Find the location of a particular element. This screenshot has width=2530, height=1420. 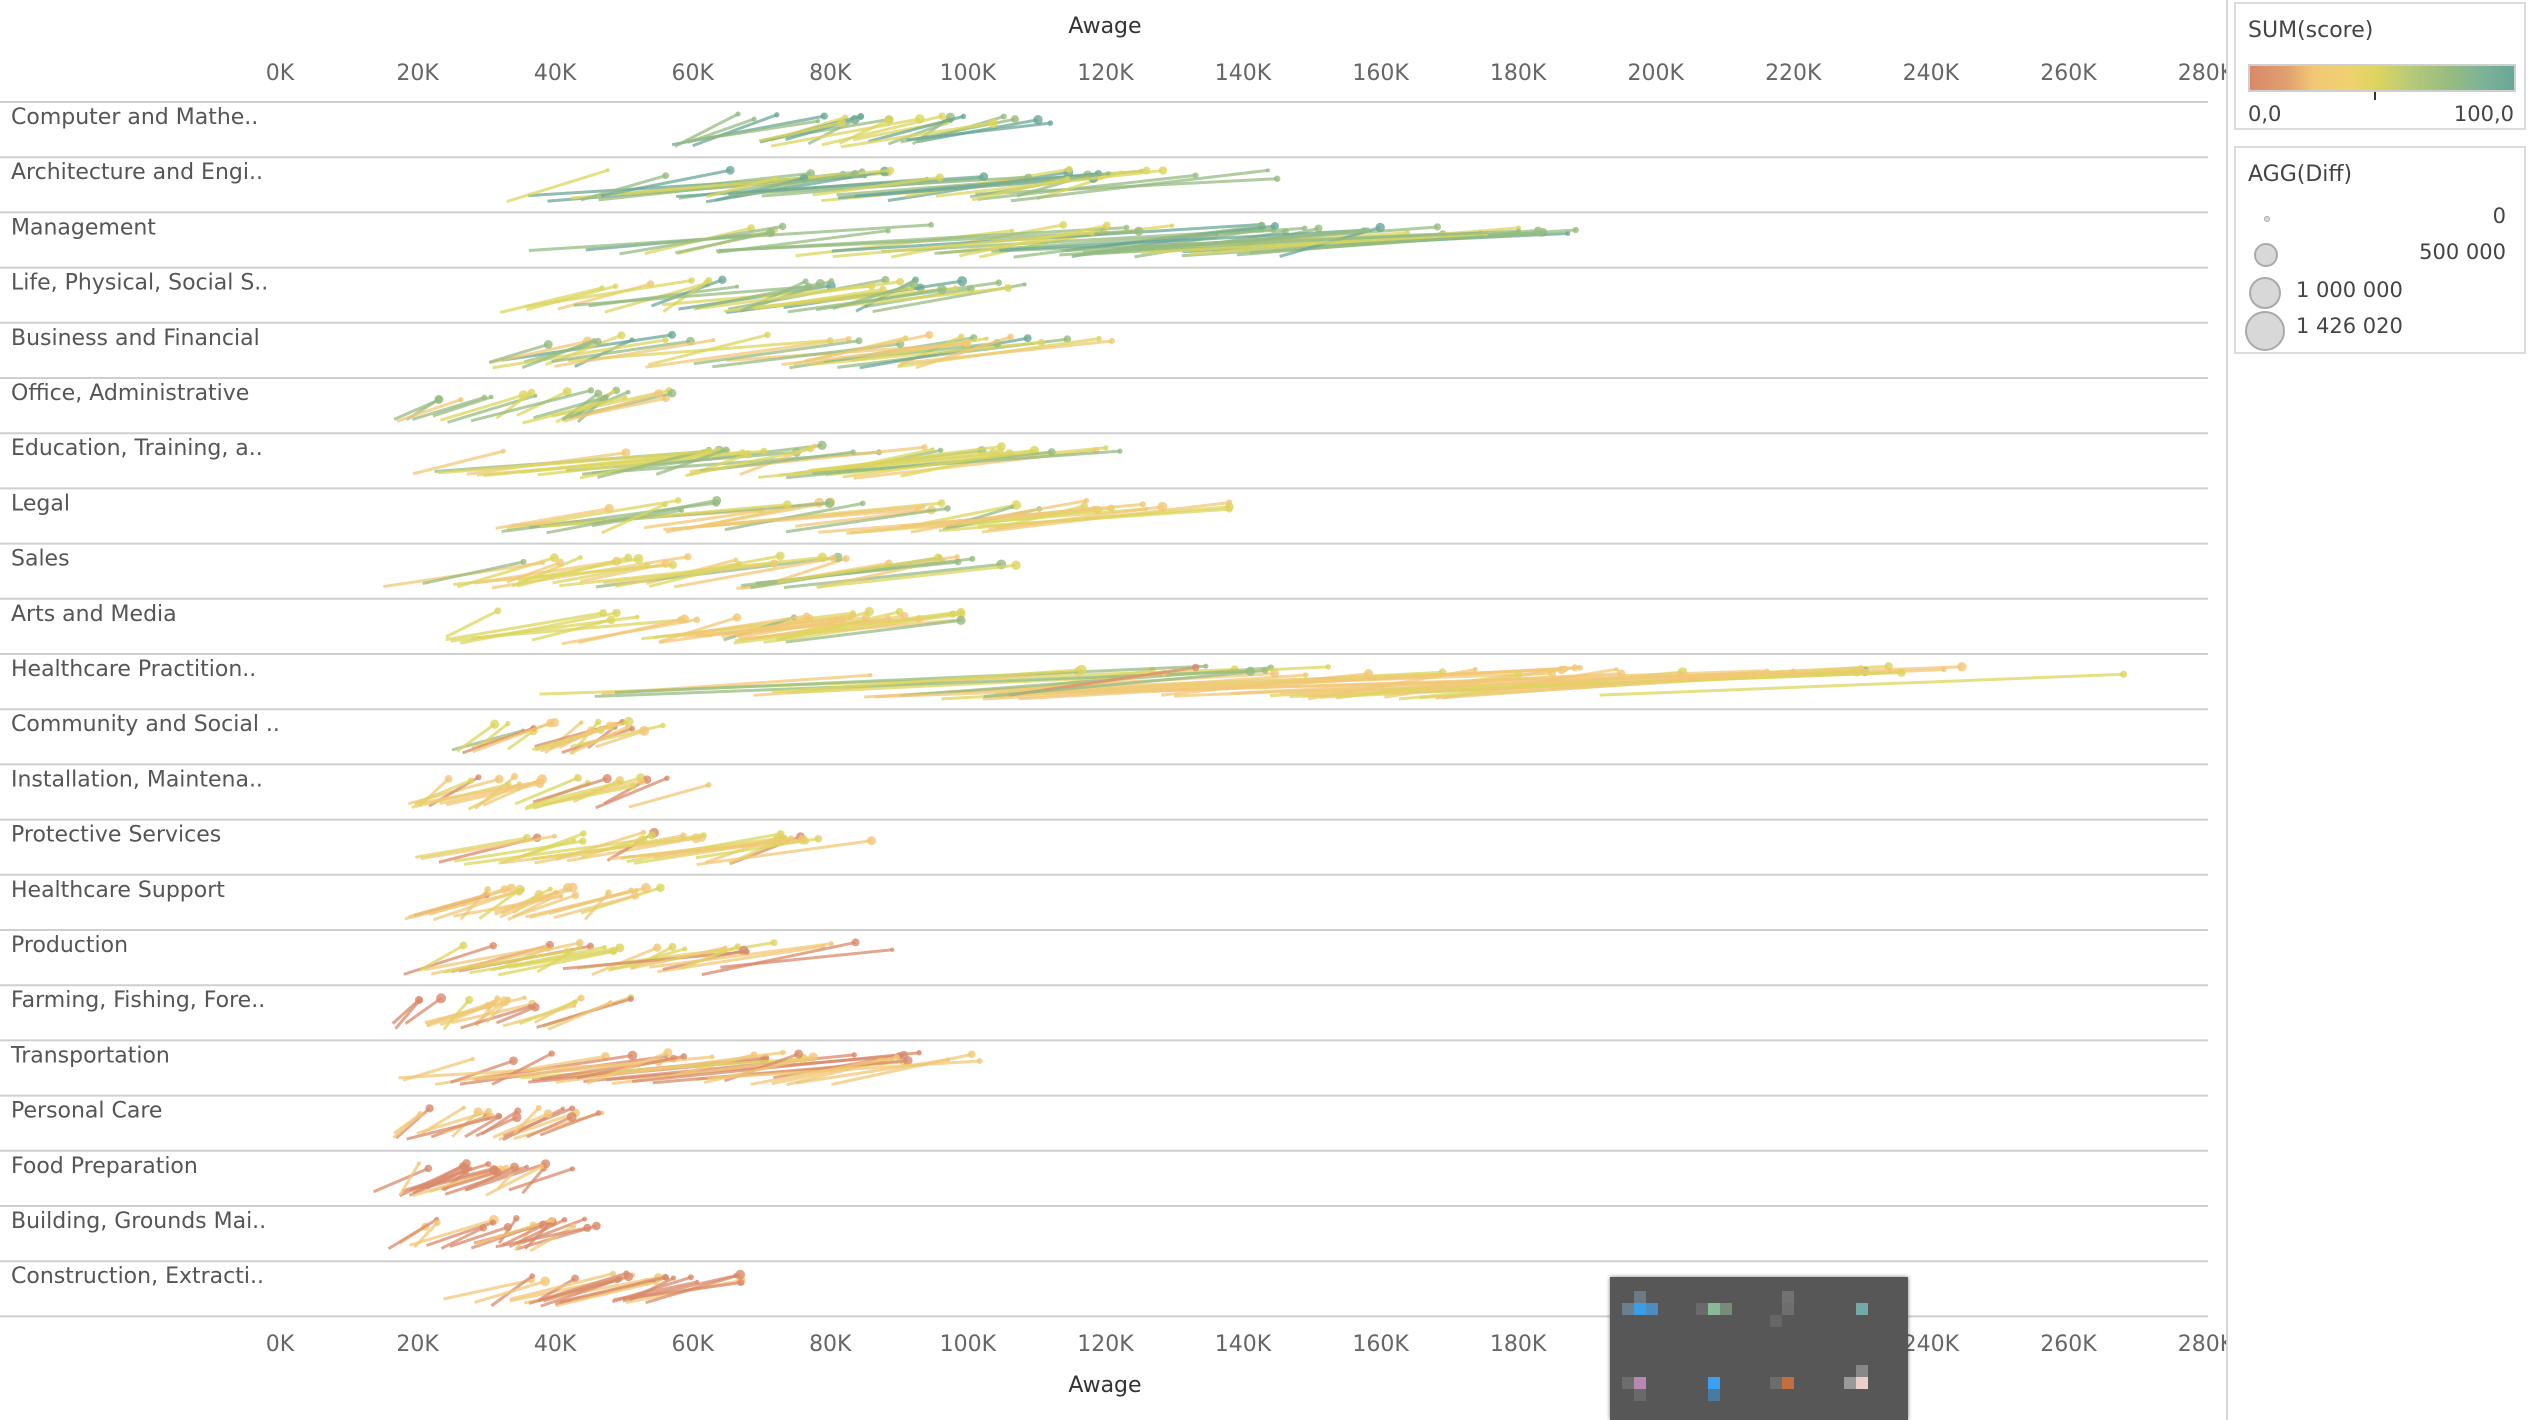

size-dot is located at coordinates (2266, 255).